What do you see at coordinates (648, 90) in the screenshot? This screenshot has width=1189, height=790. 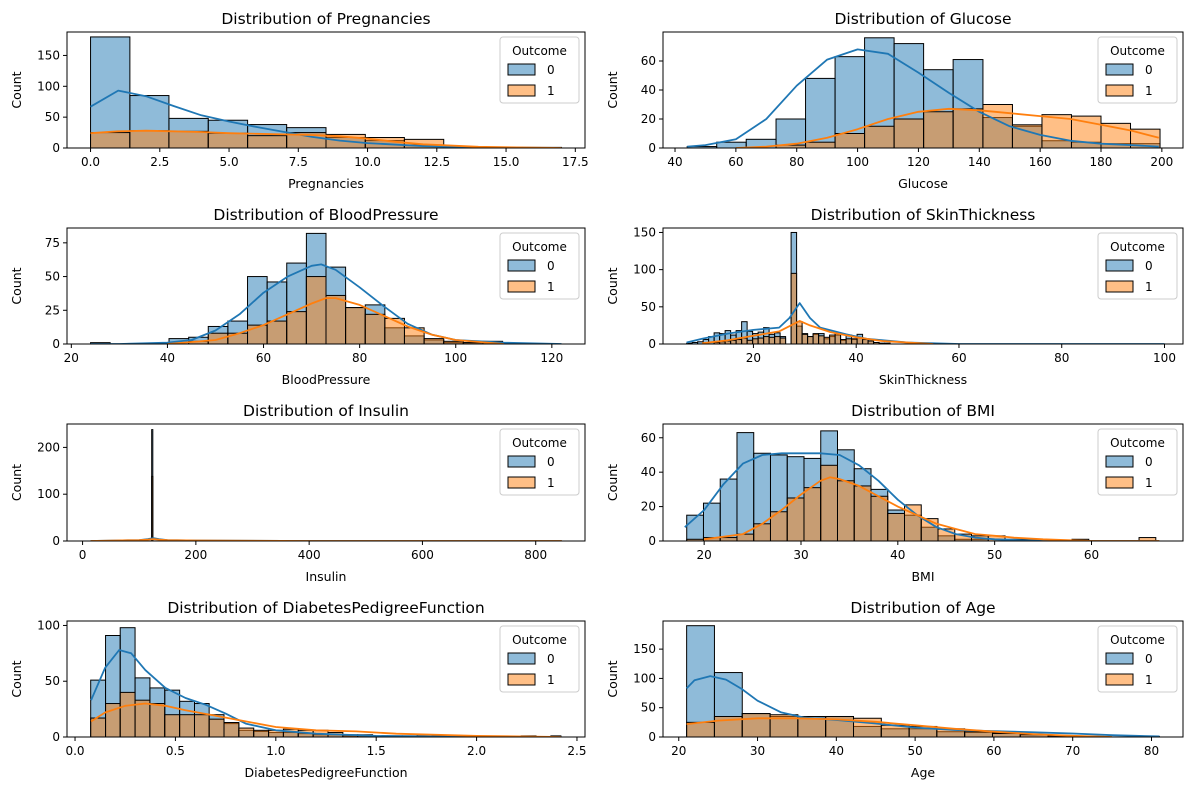 I see `y-tick-label: 40` at bounding box center [648, 90].